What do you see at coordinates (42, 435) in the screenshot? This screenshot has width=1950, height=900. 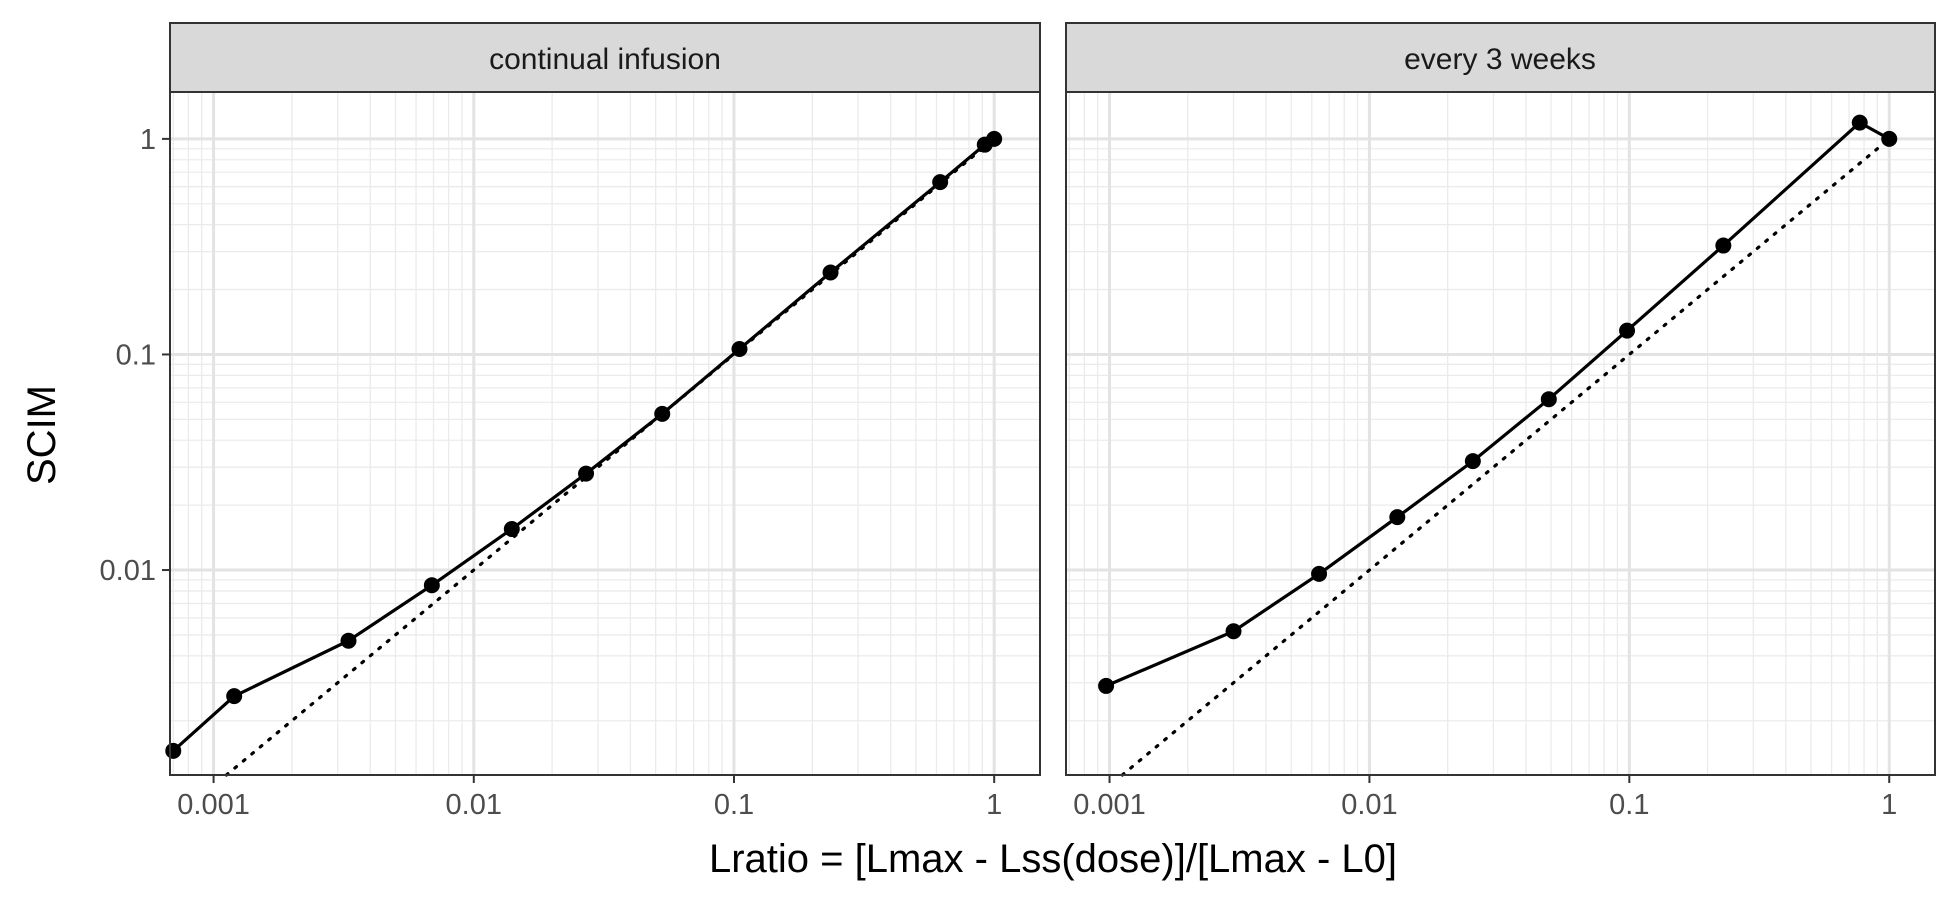 I see `y-axis-title: SCIM` at bounding box center [42, 435].